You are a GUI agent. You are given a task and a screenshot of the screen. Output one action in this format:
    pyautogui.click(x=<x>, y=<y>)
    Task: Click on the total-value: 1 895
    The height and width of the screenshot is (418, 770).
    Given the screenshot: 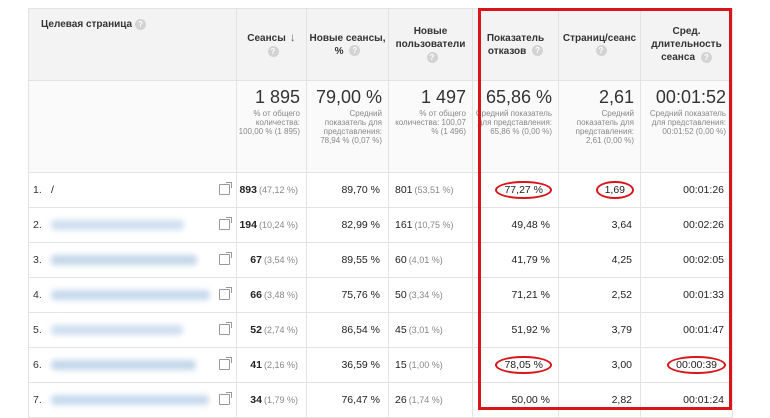 What is the action you would take?
    pyautogui.click(x=277, y=97)
    